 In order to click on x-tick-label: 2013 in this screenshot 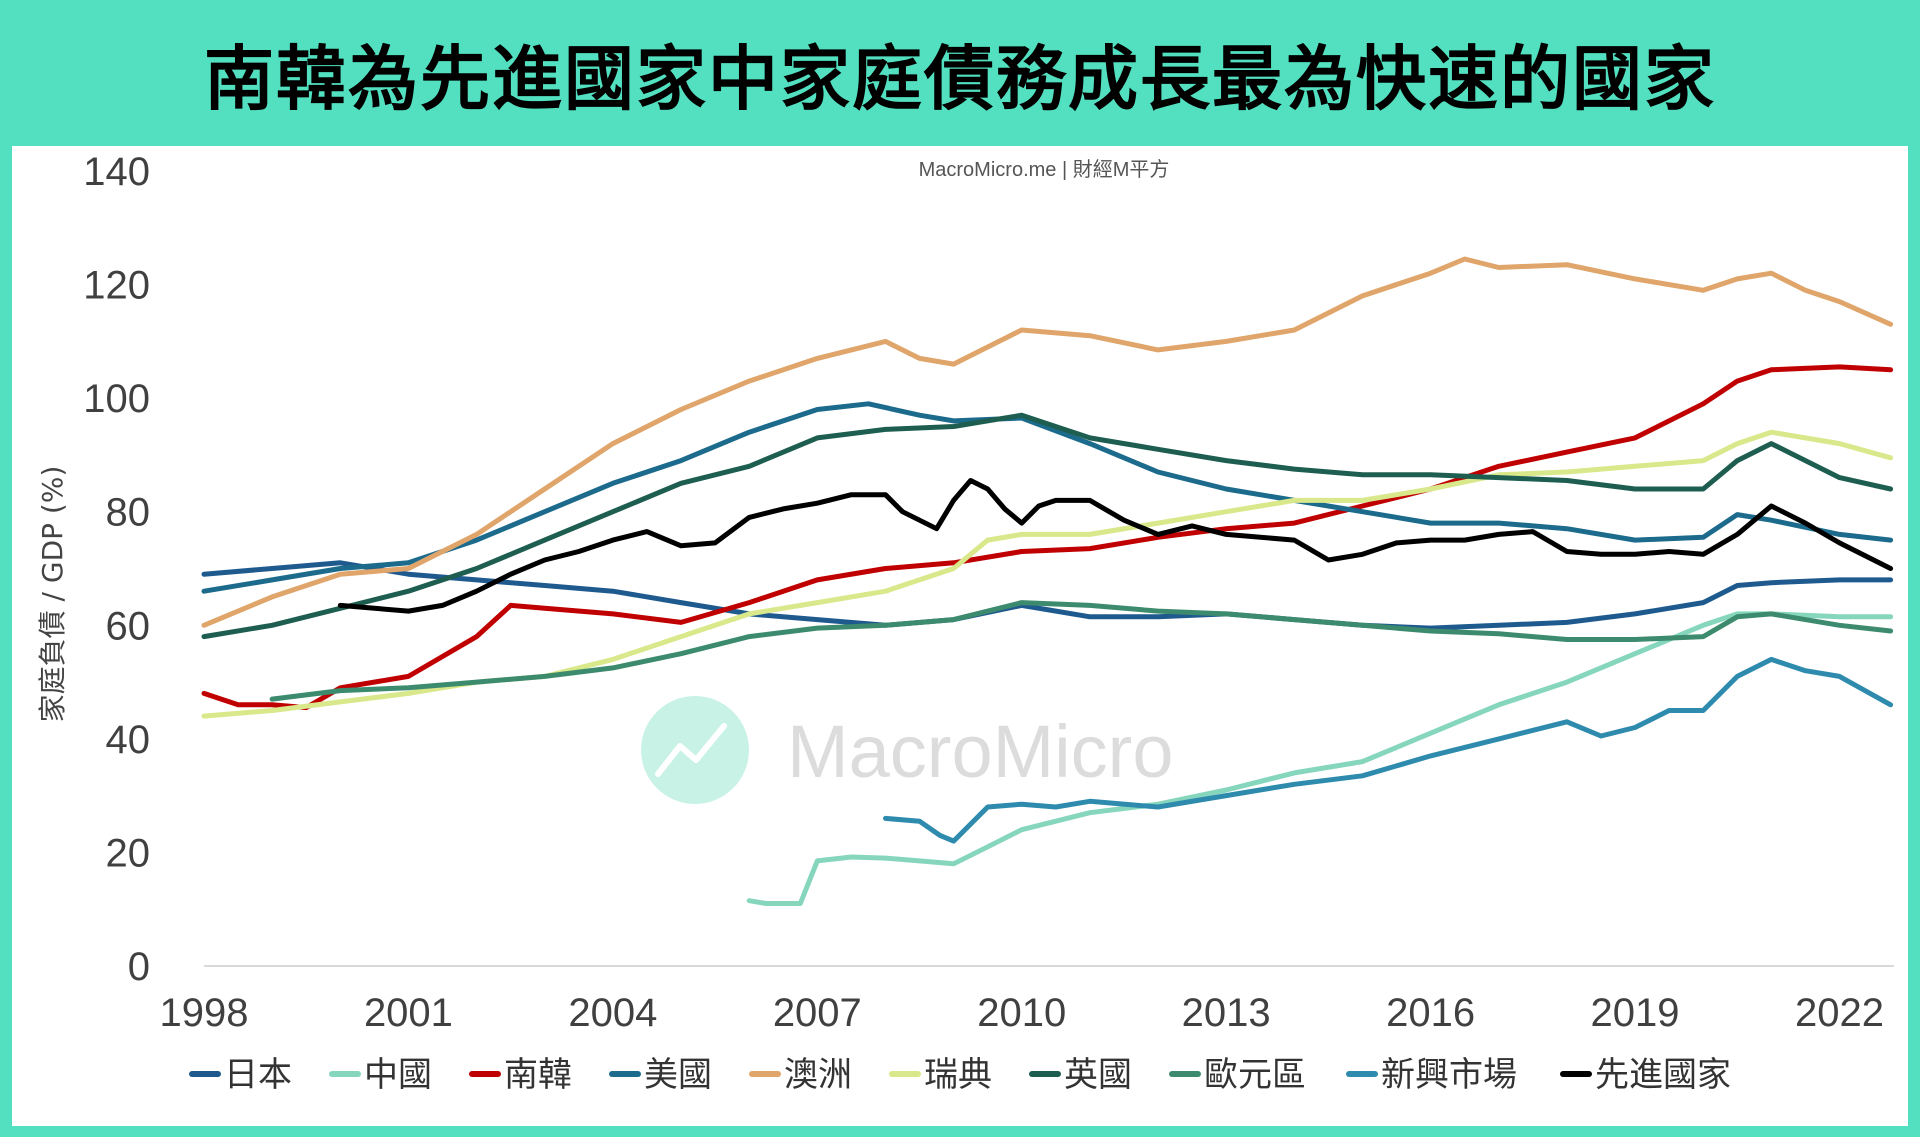, I will do `click(1226, 1013)`.